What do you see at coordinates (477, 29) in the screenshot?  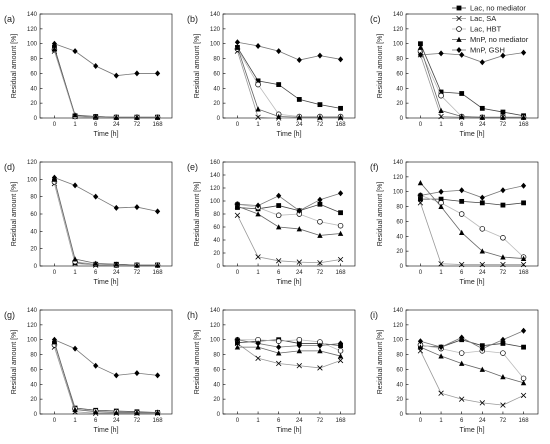 I see `legend-lac-hbt: Lac, HBT` at bounding box center [477, 29].